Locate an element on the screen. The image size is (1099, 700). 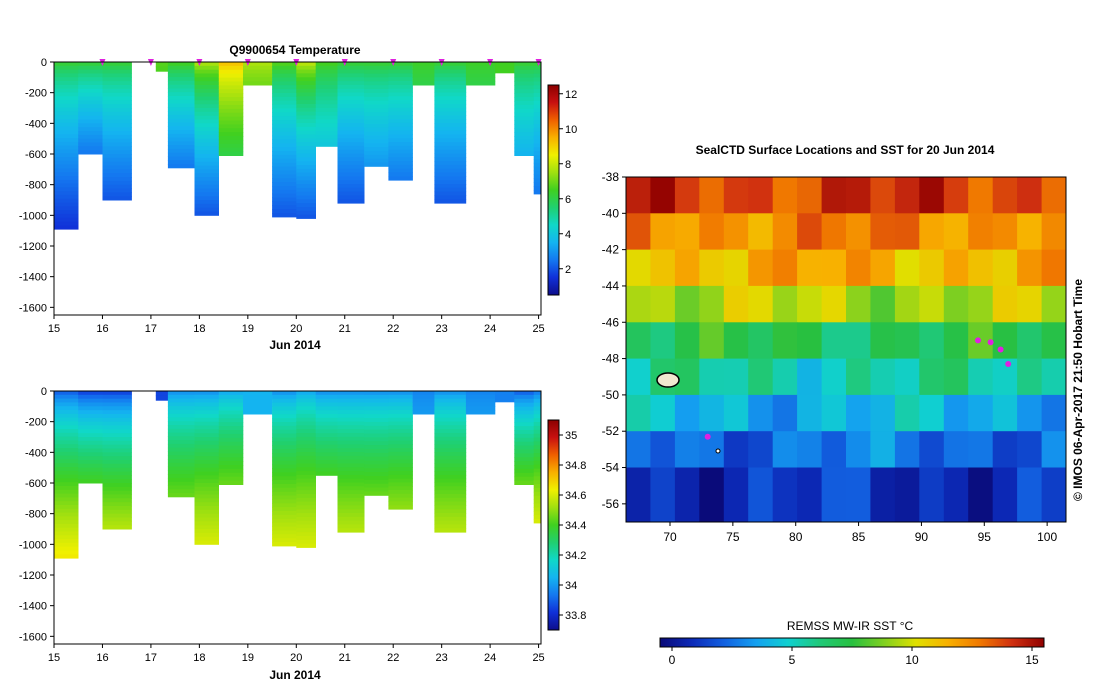
x-tick-label: 20 is located at coordinates (296, 329).